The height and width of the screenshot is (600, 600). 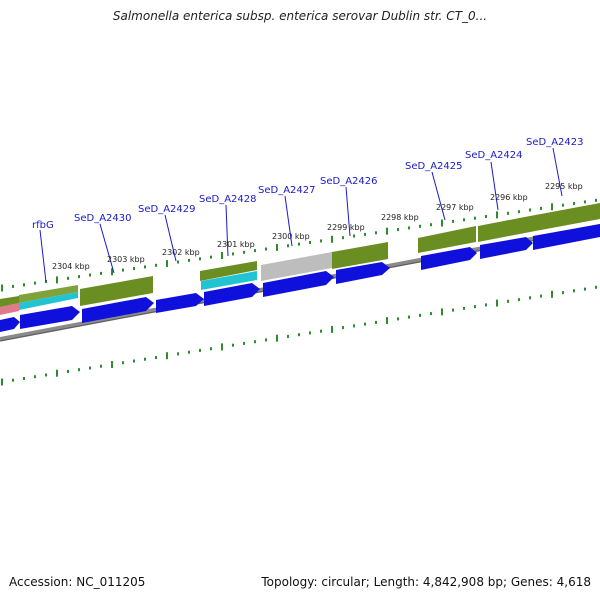 I want to click on gene-label: SeD_A2429, so click(x=167, y=209).